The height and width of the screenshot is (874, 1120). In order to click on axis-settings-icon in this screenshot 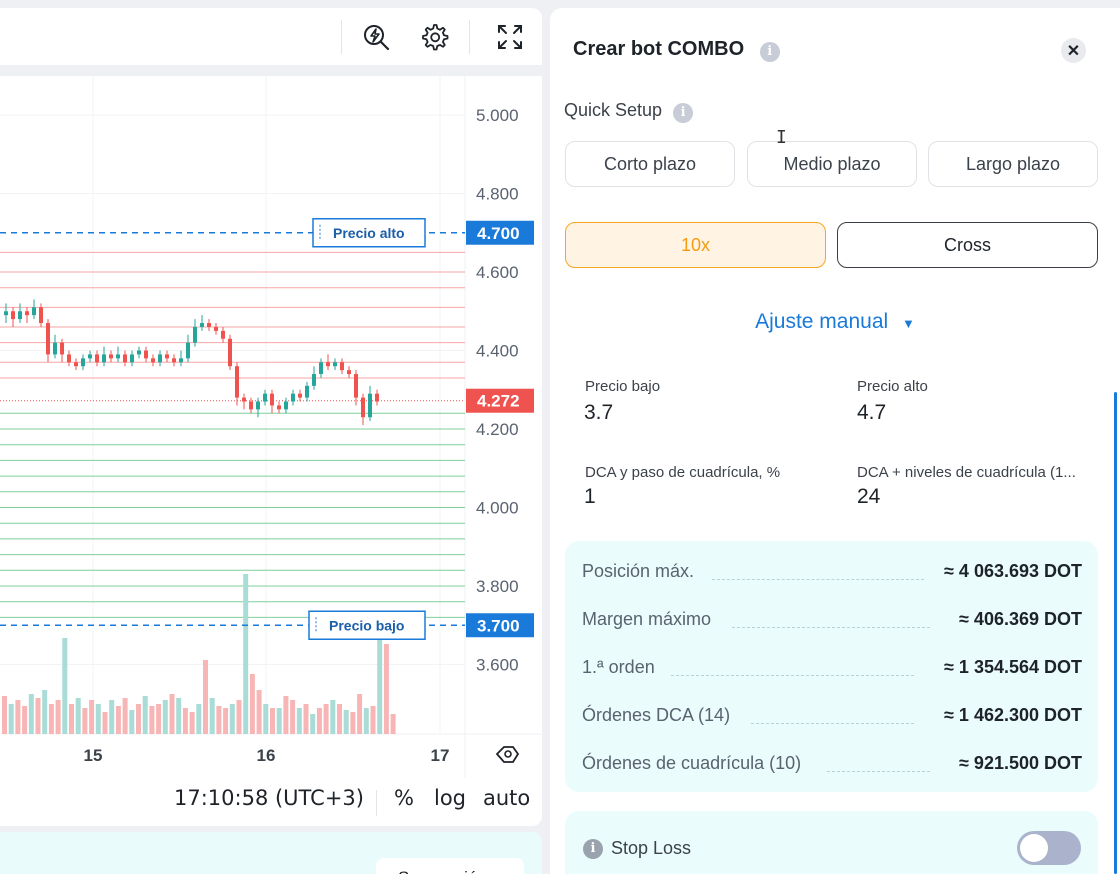, I will do `click(507, 754)`.